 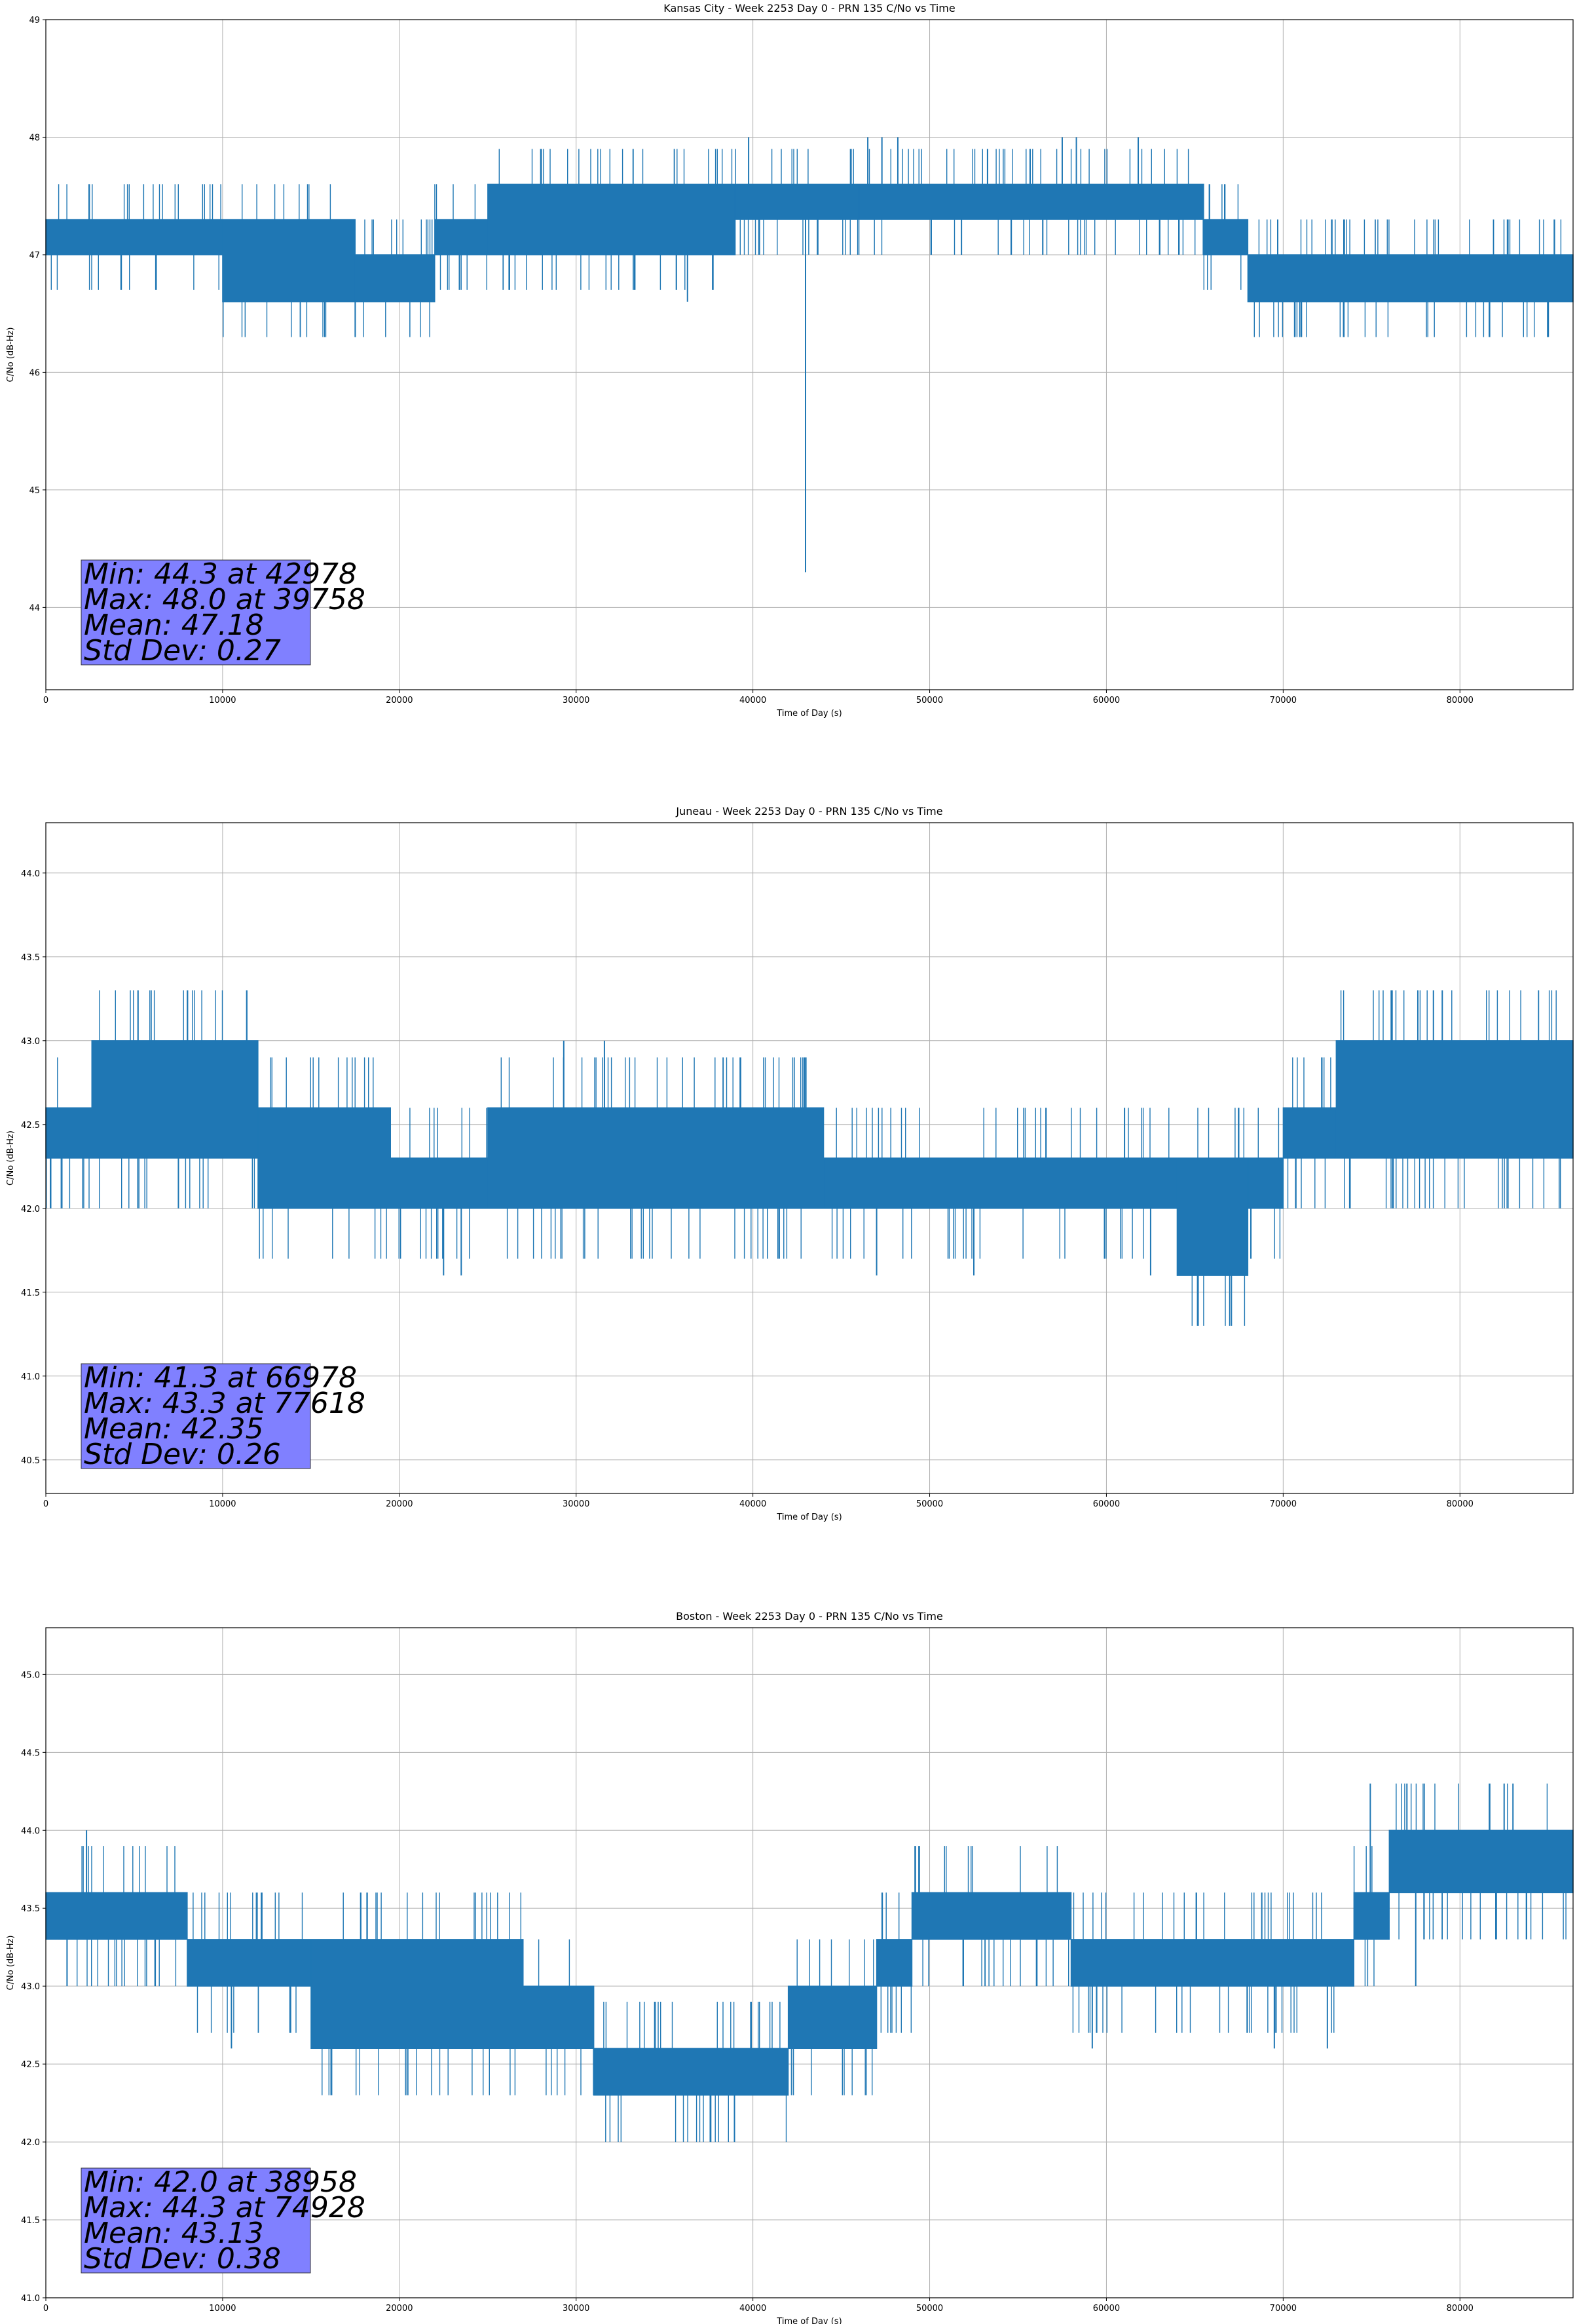 What do you see at coordinates (1460, 700) in the screenshot?
I see `chart-0-x-tick-label: 80000` at bounding box center [1460, 700].